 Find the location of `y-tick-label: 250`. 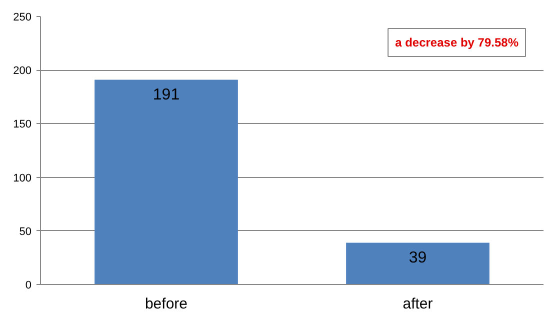

y-tick-label: 250 is located at coordinates (22, 18).